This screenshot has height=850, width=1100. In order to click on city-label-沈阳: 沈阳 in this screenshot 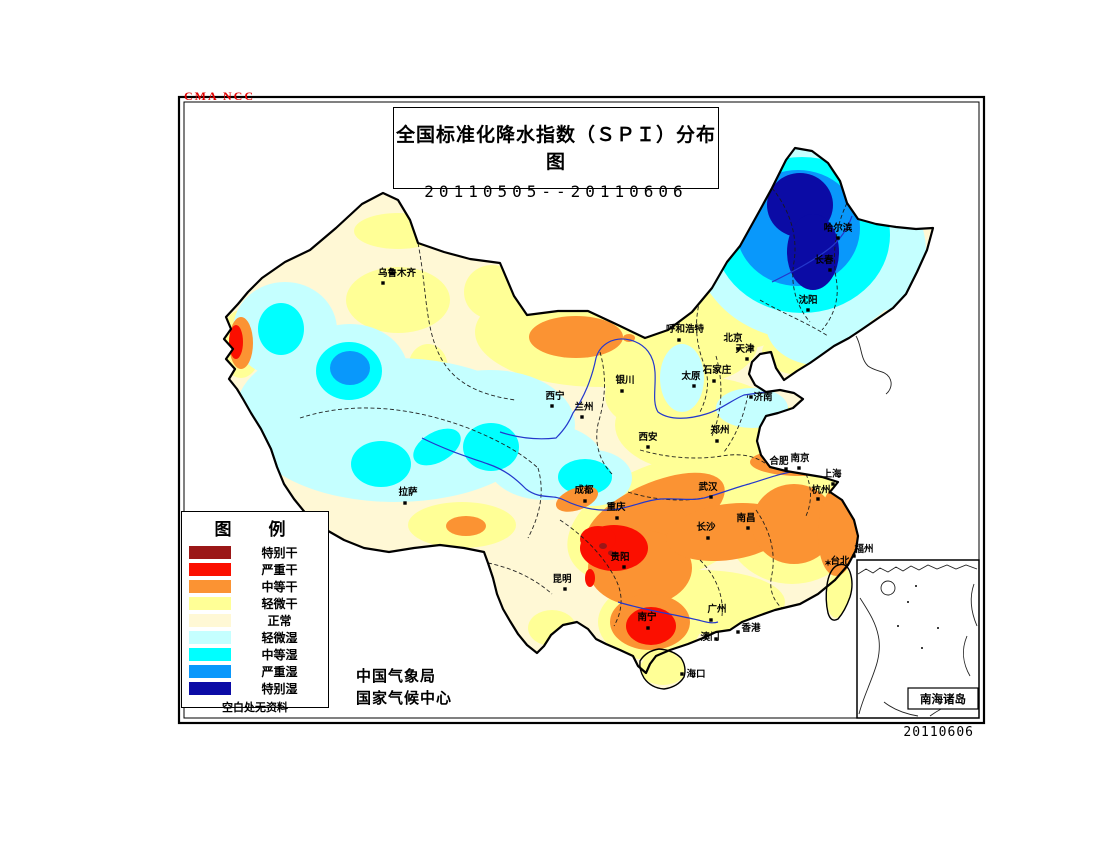, I will do `click(807, 300)`.